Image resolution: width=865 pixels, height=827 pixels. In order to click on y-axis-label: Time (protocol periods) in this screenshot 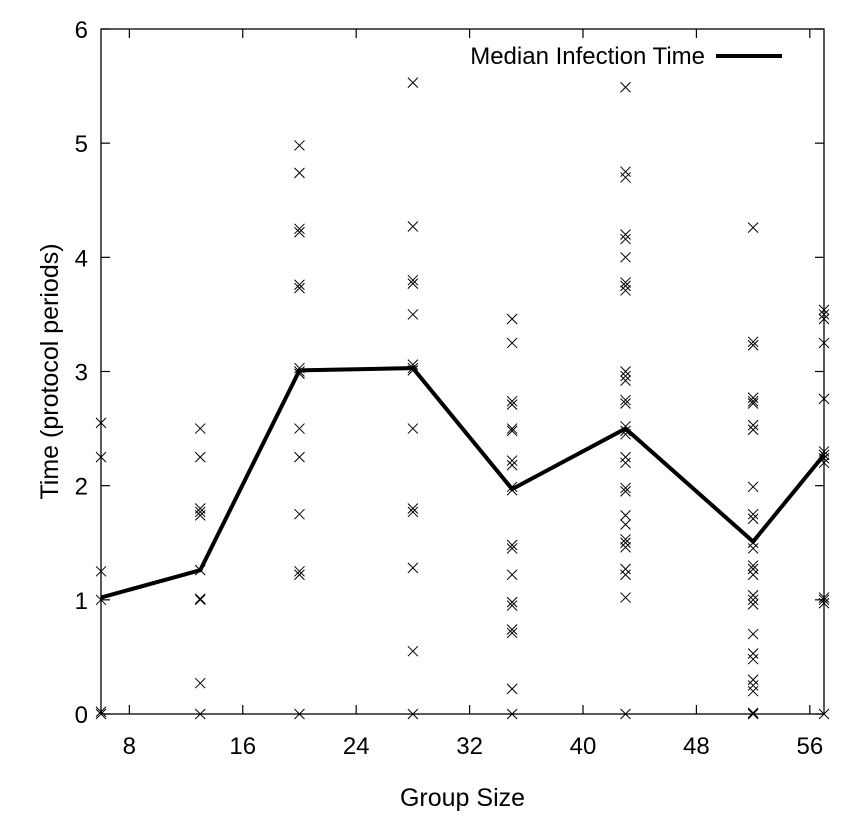, I will do `click(50, 371)`.